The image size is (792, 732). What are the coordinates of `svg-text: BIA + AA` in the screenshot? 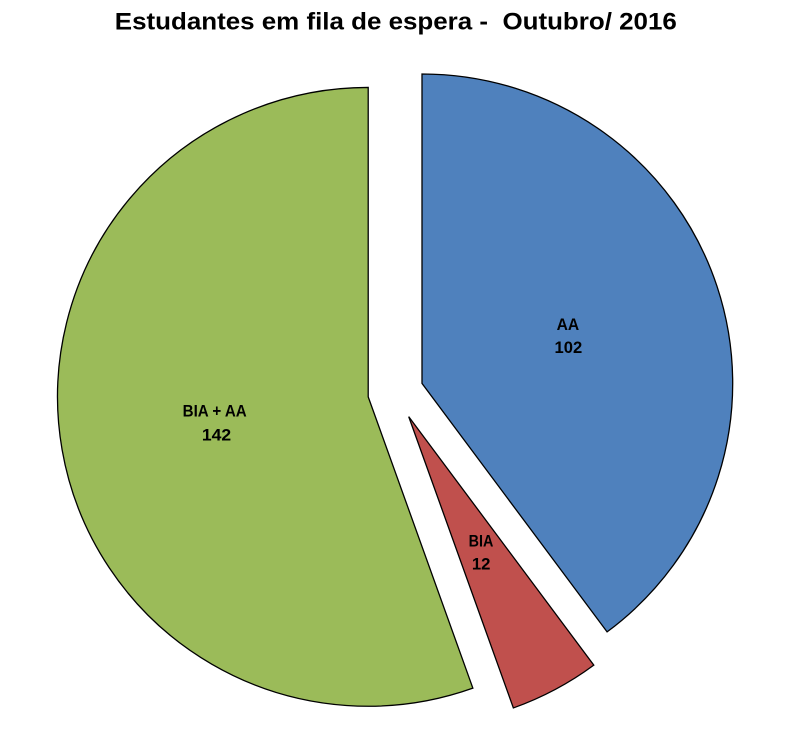 It's located at (215, 411).